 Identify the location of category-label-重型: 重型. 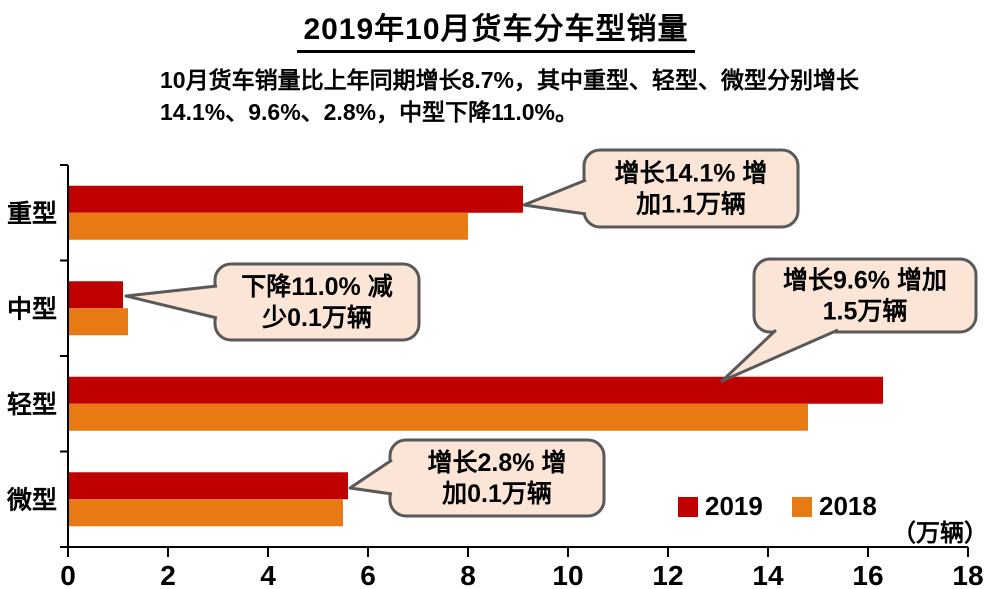
(32, 214).